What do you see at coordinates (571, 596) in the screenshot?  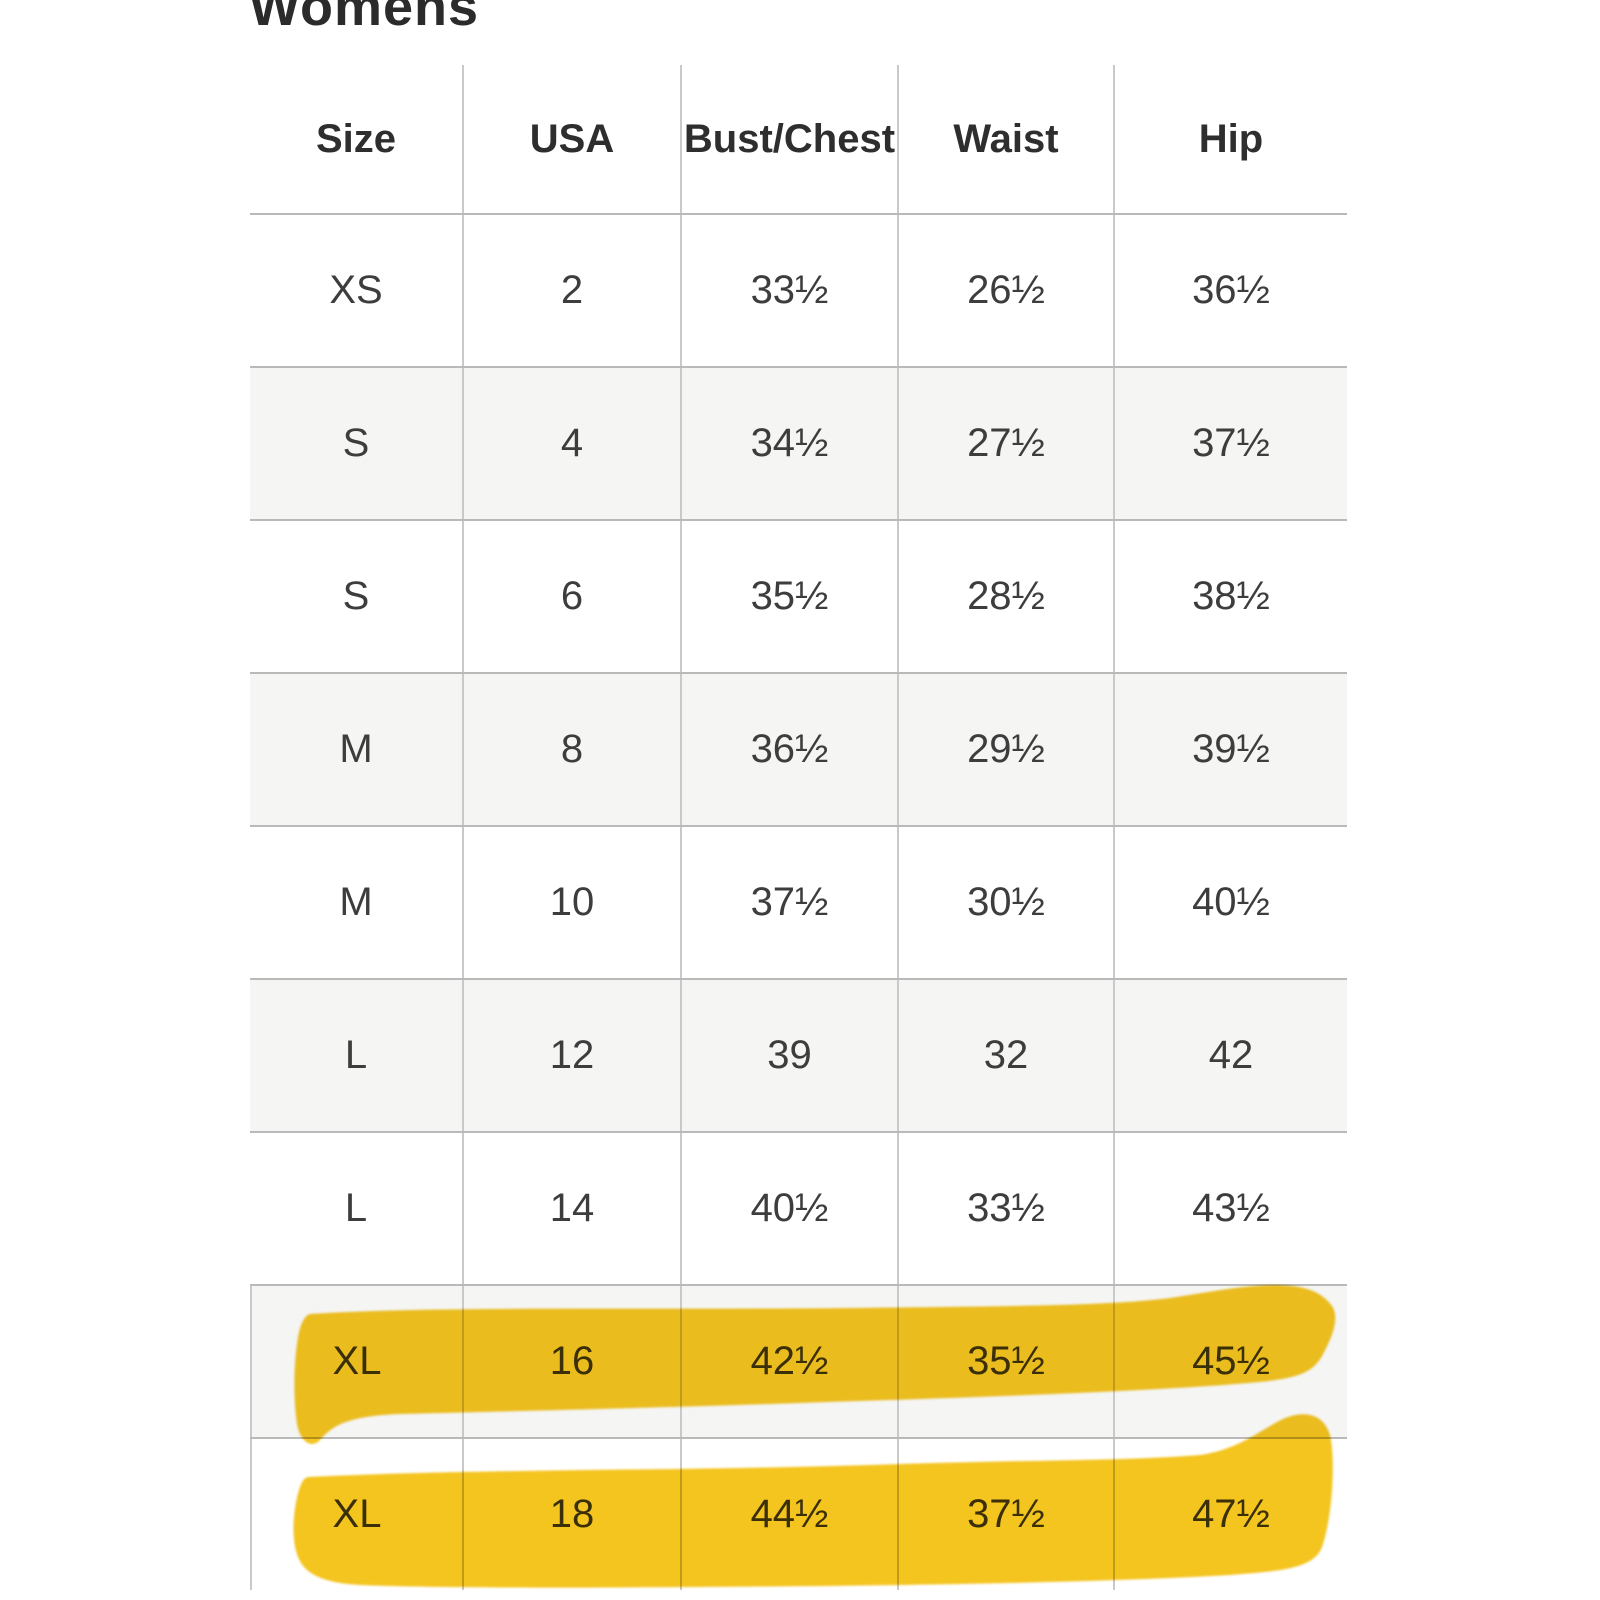 I see `cell-usa: 6` at bounding box center [571, 596].